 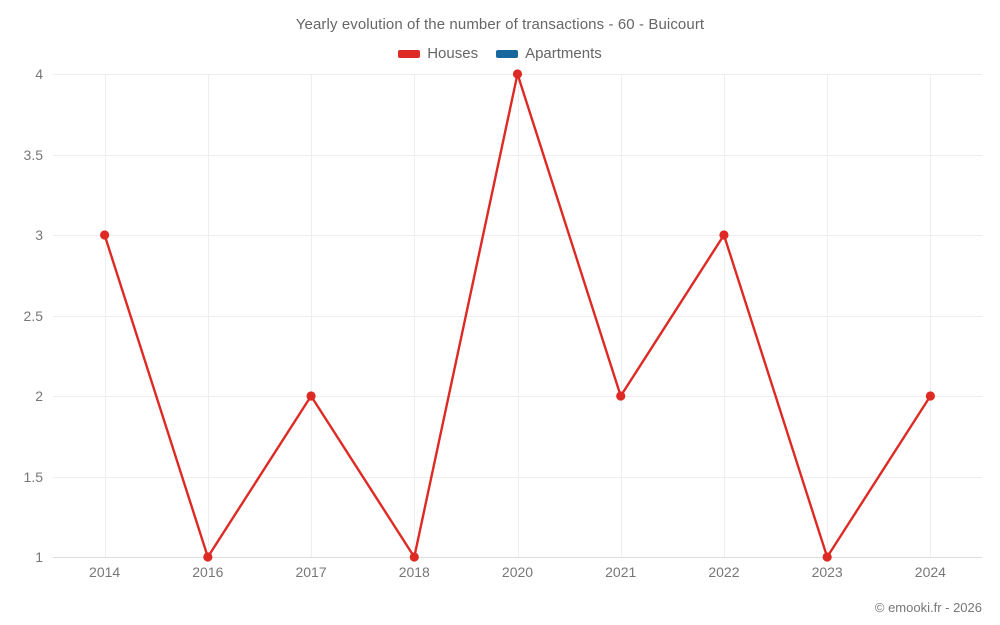 I want to click on legend-label-houses: Houses, so click(x=453, y=53).